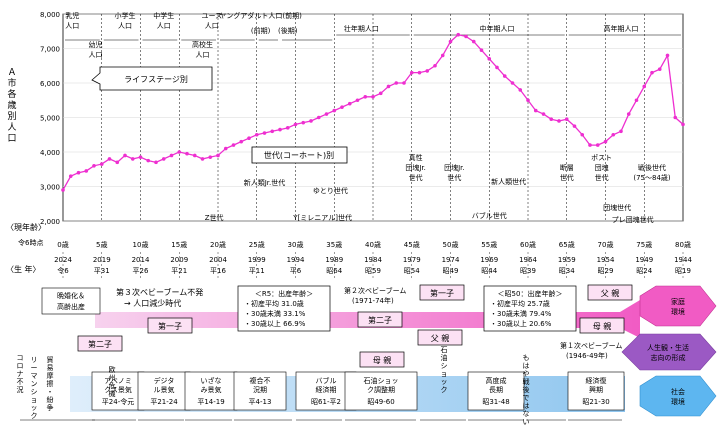  What do you see at coordinates (50, 50) in the screenshot?
I see `y-tick-label: 7,000` at bounding box center [50, 50].